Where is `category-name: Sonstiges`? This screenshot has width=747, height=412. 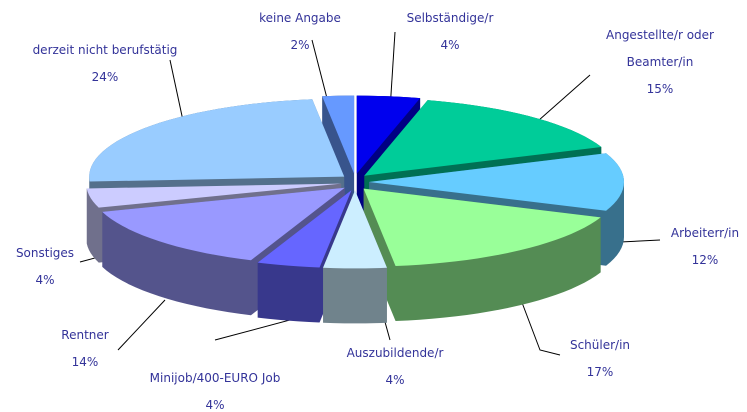
category-name: Sonstiges is located at coordinates (45, 253).